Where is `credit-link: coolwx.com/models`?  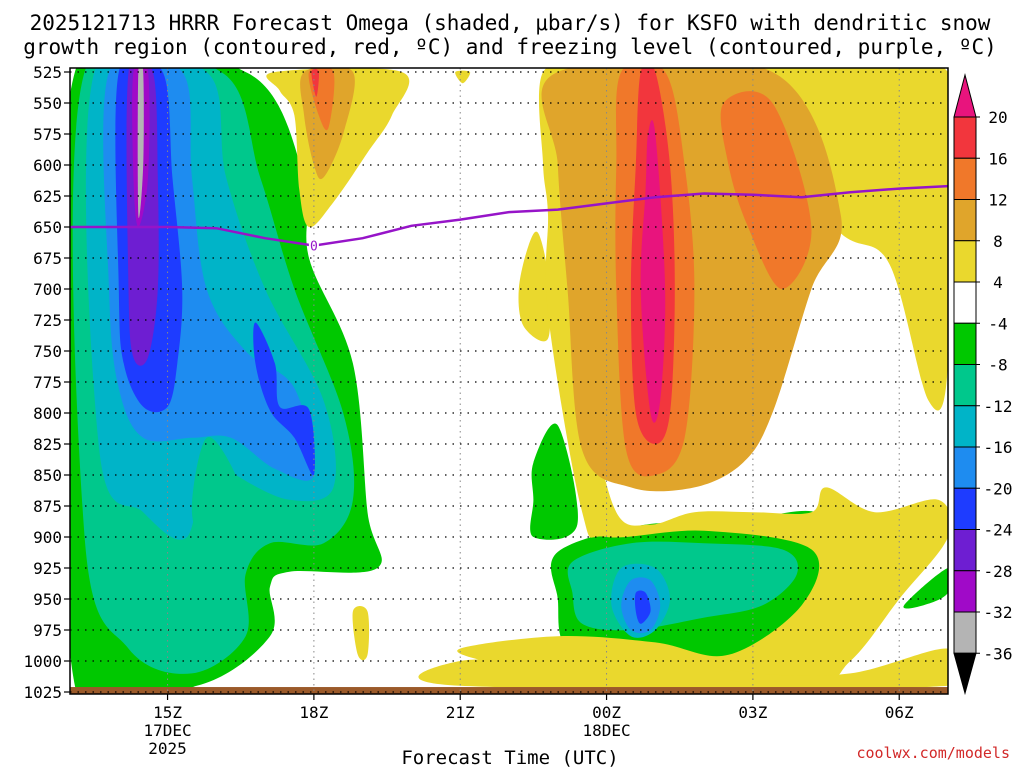 credit-link: coolwx.com/models is located at coordinates (933, 753).